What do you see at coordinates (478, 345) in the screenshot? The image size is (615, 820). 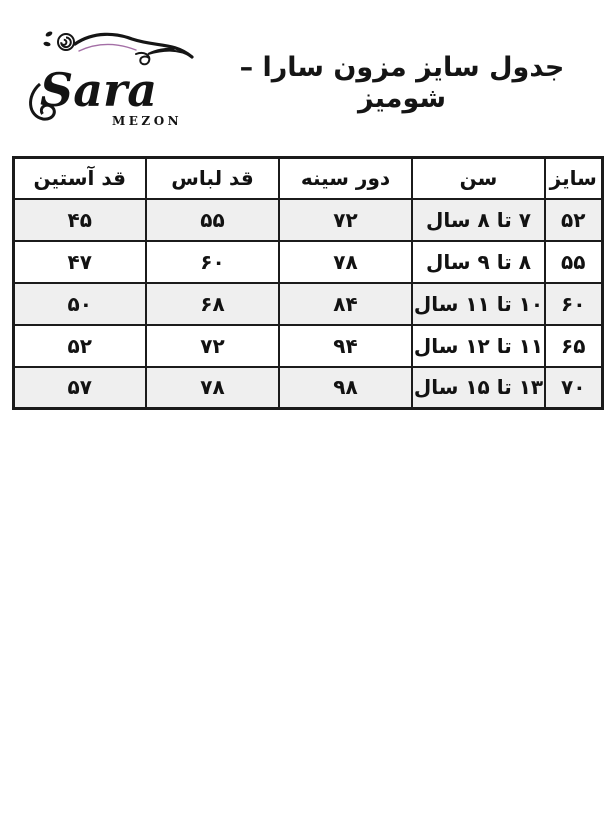 I see `cell-age: ۱۱ تا ۱۲ سال` at bounding box center [478, 345].